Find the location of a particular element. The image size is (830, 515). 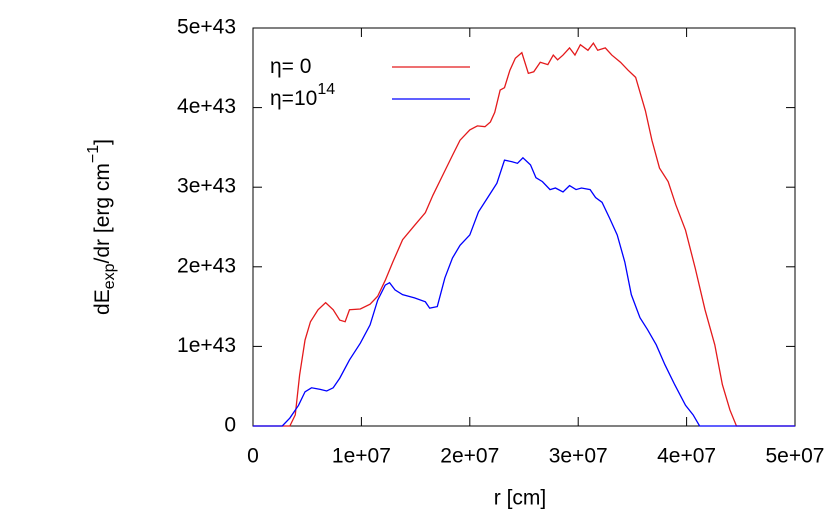

y-label-sub: exp is located at coordinates (109, 276).